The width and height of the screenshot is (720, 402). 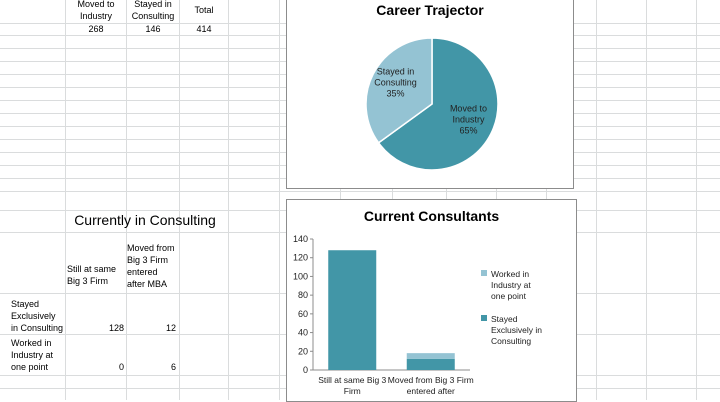 I want to click on bar-y-tick-label: 140, so click(x=300, y=239).